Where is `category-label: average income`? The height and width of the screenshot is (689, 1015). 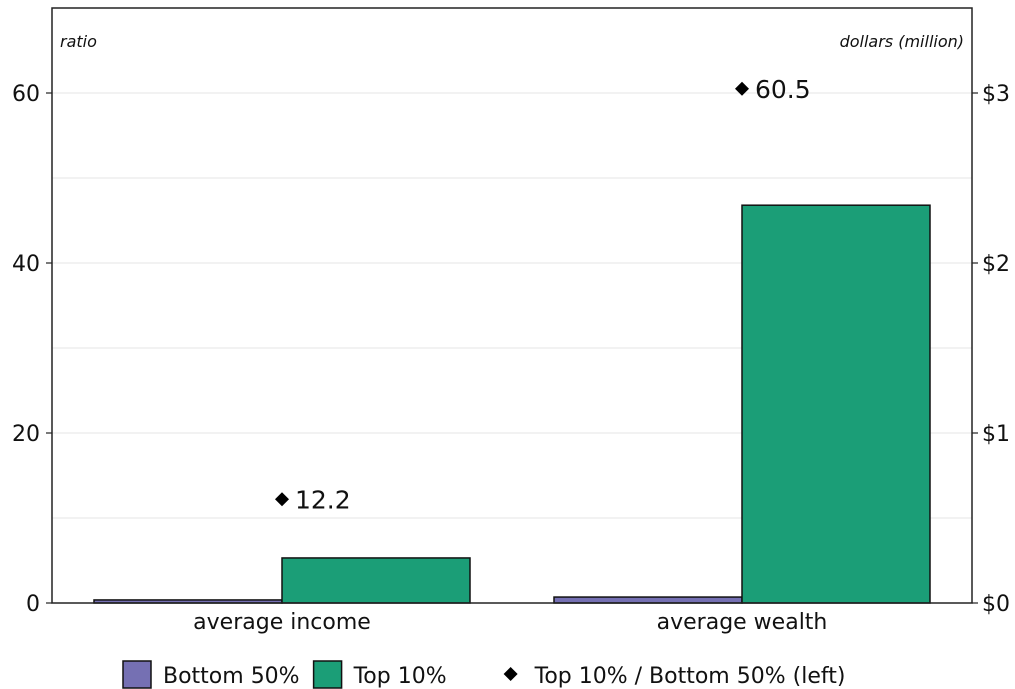
category-label: average income is located at coordinates (282, 622).